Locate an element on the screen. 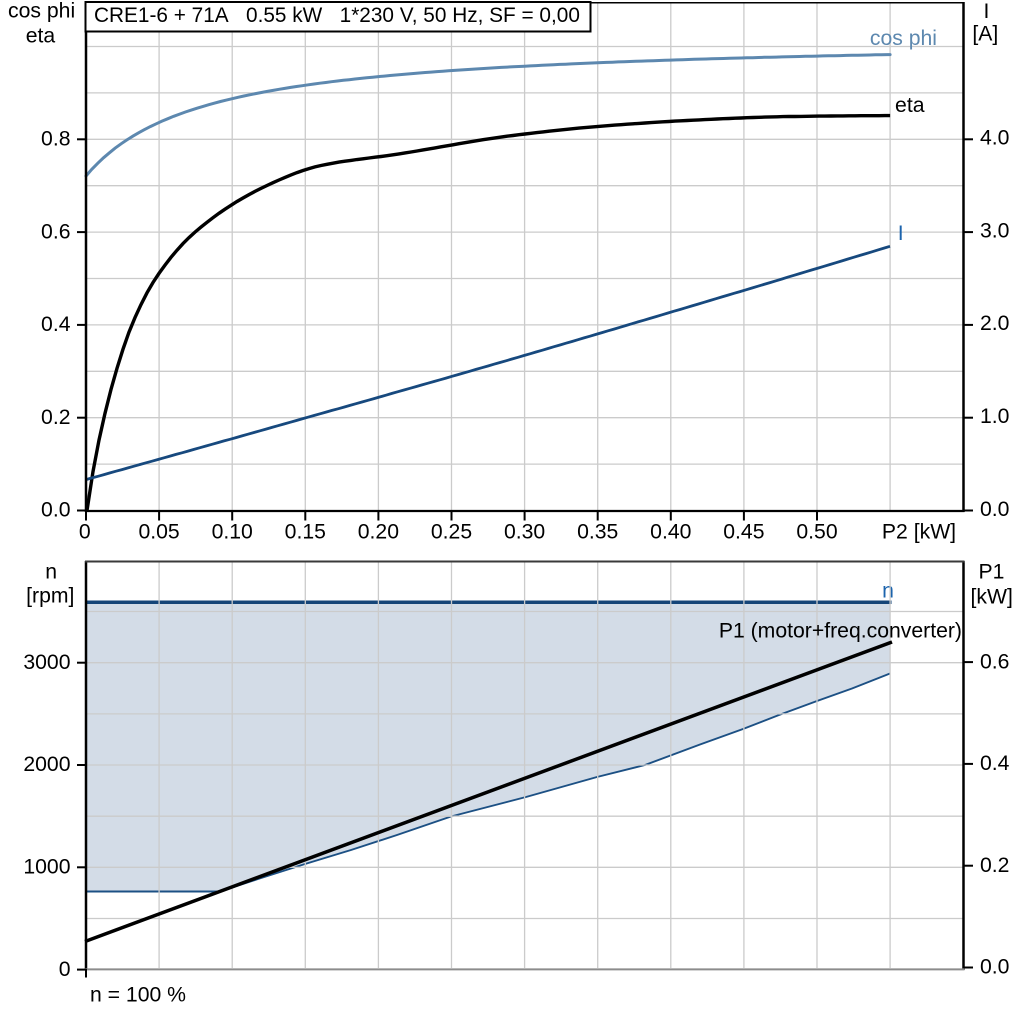 The width and height of the screenshot is (1024, 1024). svg-text: 3.0 is located at coordinates (994, 230).